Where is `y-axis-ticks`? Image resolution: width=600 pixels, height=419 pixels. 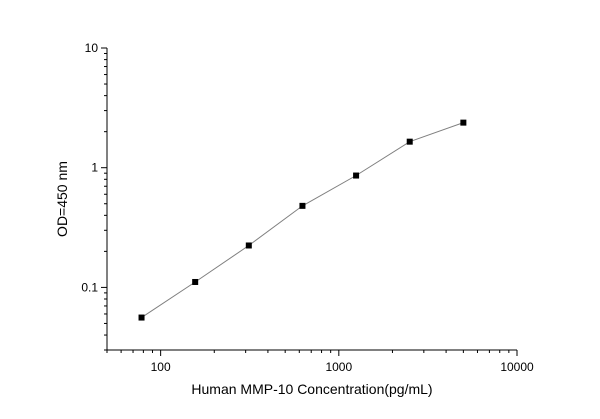
y-axis-ticks is located at coordinates (104, 199).